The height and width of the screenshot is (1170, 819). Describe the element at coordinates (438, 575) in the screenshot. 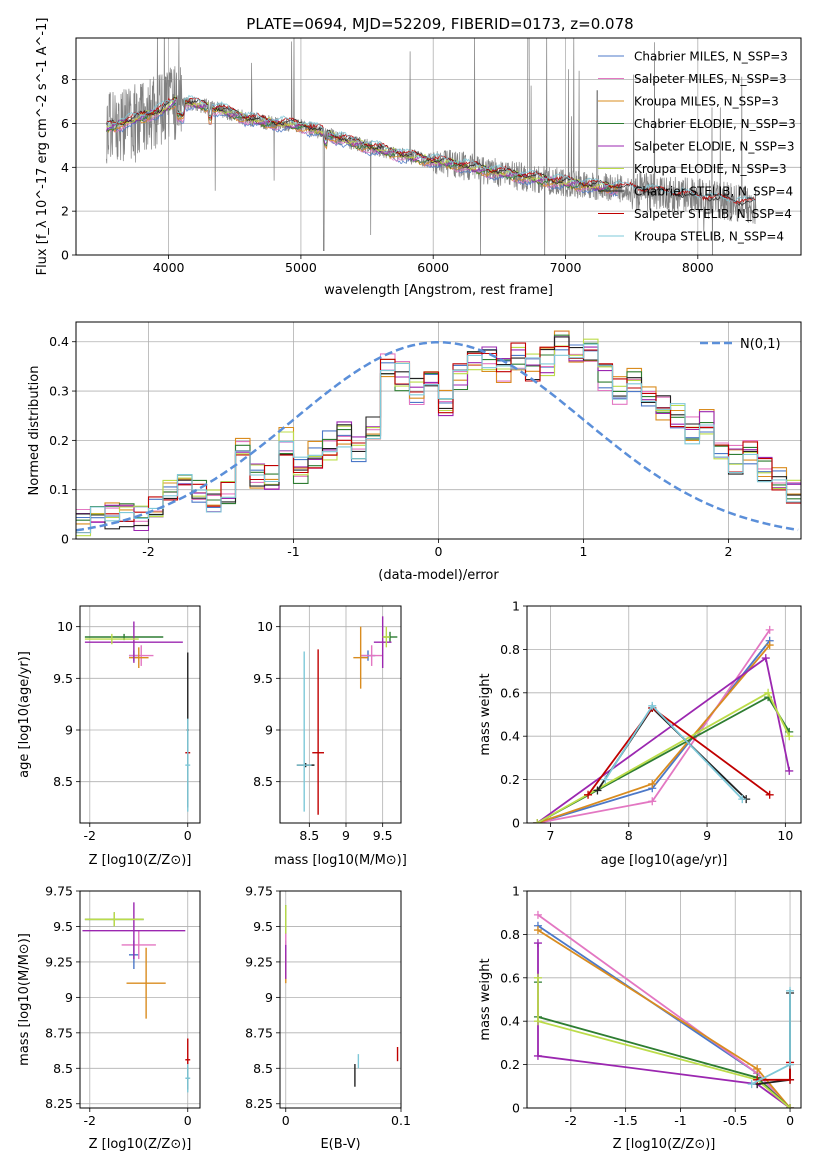

I see `x-axis-label: (data-model)/error` at that location.